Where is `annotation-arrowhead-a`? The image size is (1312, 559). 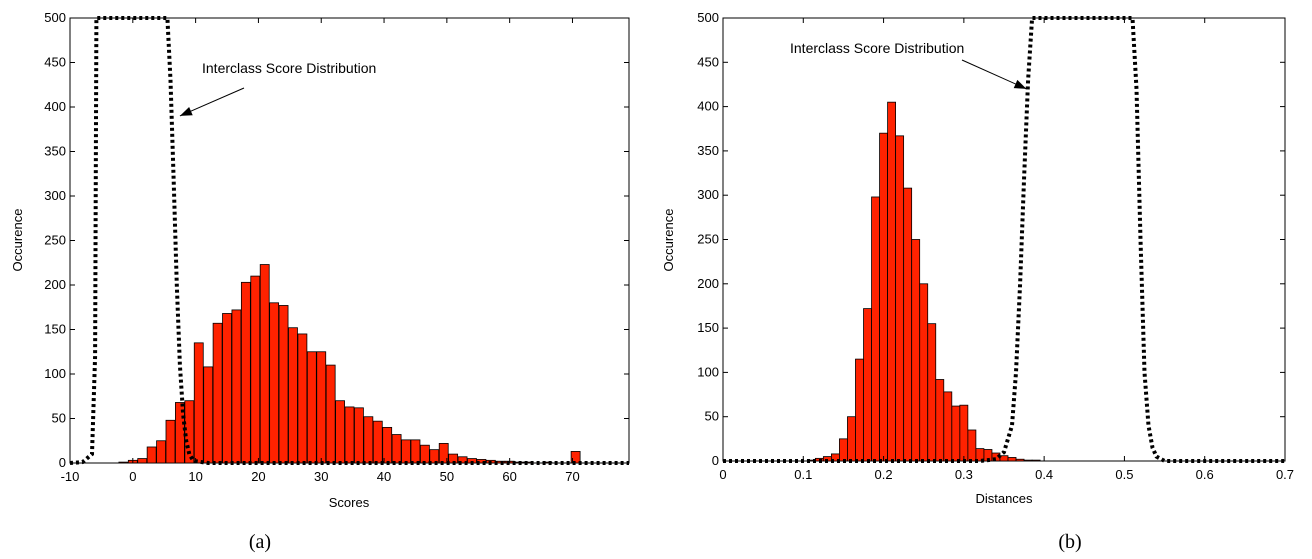 annotation-arrowhead-a is located at coordinates (186, 111).